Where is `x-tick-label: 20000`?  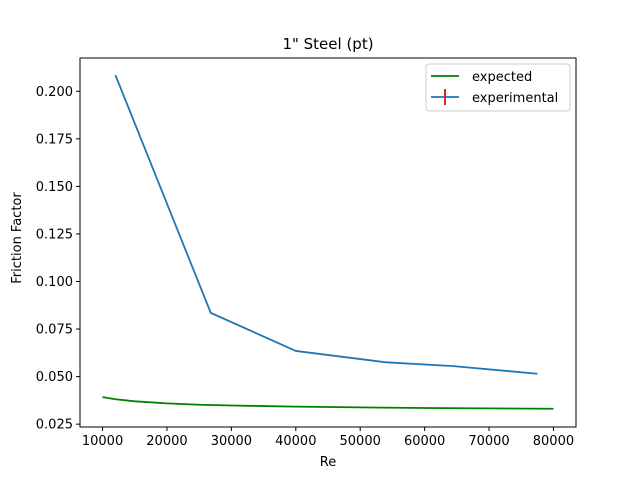
x-tick-label: 20000 is located at coordinates (166, 441).